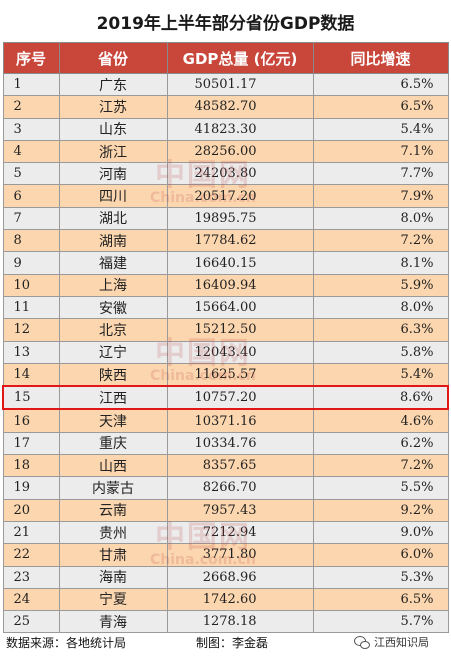 The image size is (451, 660). Describe the element at coordinates (240, 174) in the screenshot. I see `cell-gdp: 24203.80` at that location.